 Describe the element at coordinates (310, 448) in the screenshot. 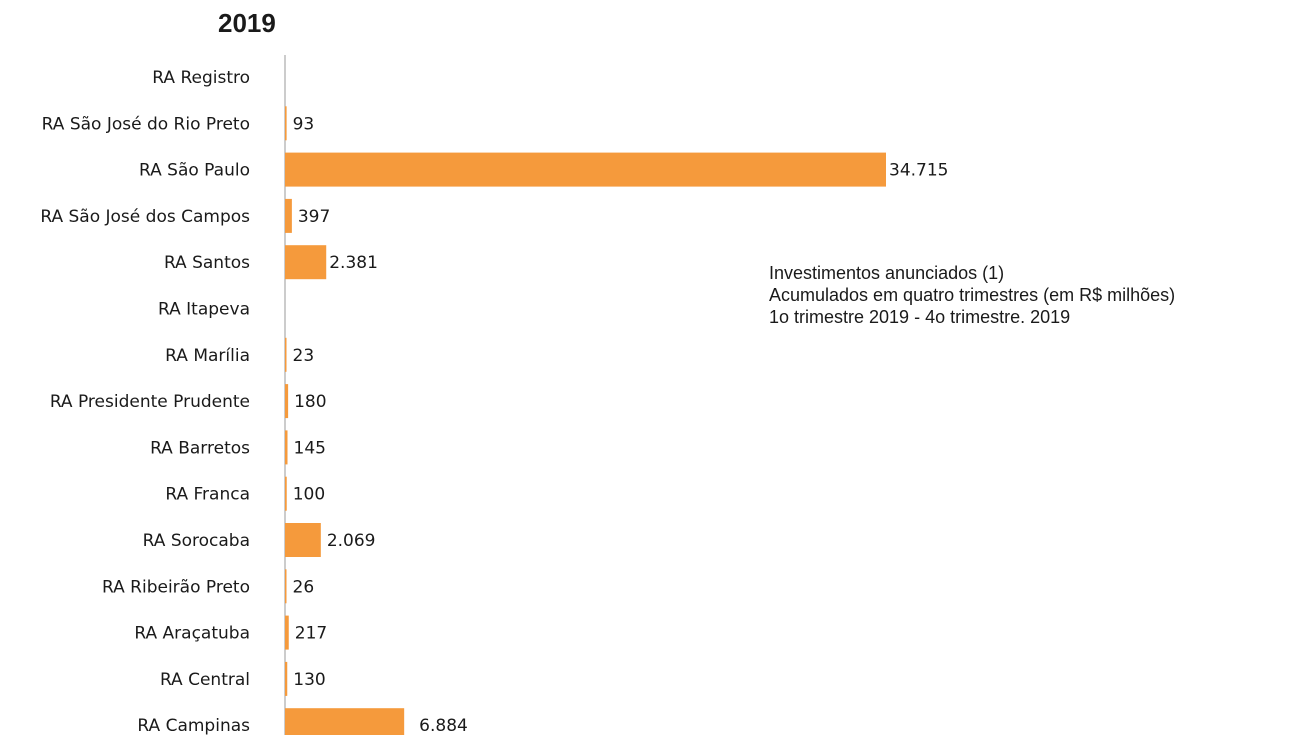

I see `data-label: 145` at that location.